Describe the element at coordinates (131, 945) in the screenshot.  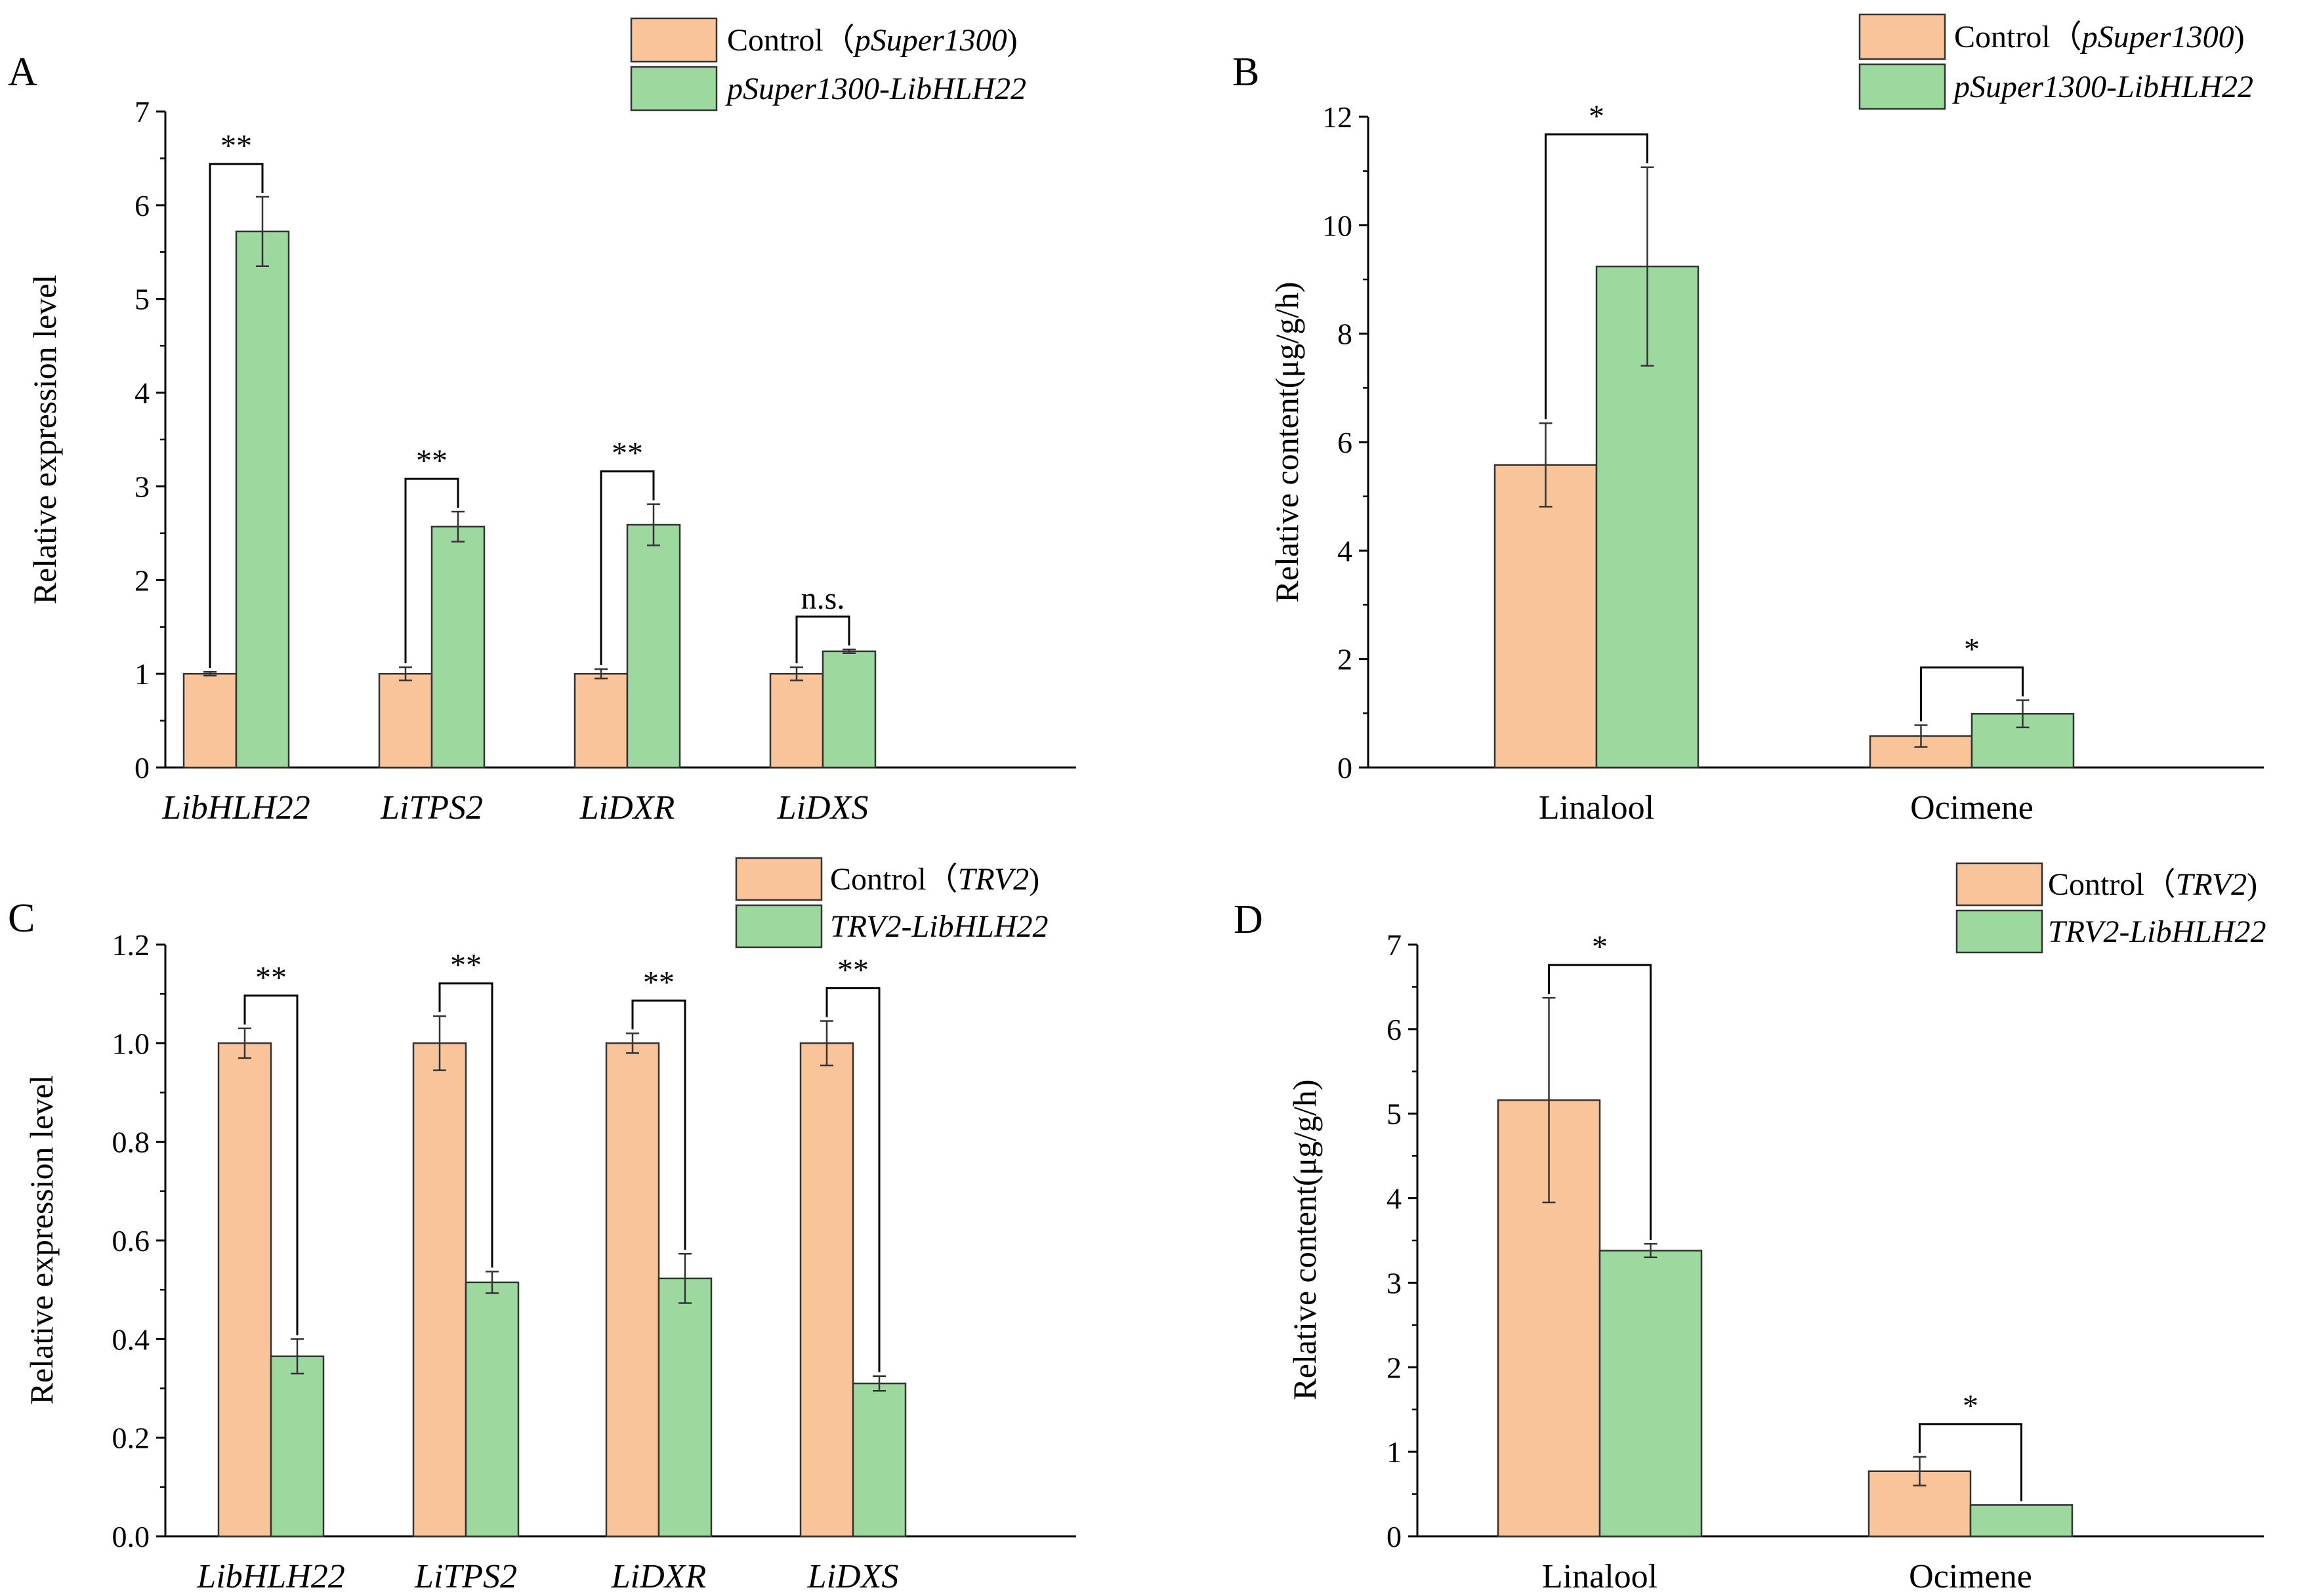
I see `y-tick-label: 1.2` at that location.